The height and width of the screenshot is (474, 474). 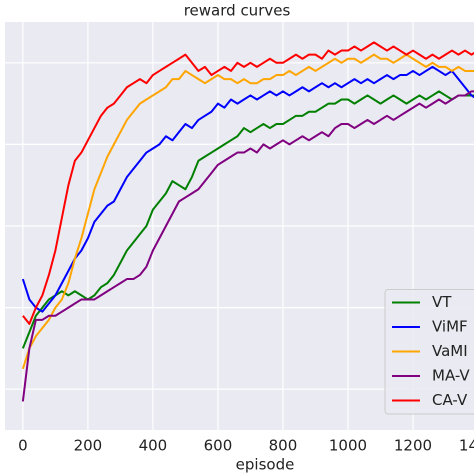 I want to click on legend-box, so click(x=429, y=352).